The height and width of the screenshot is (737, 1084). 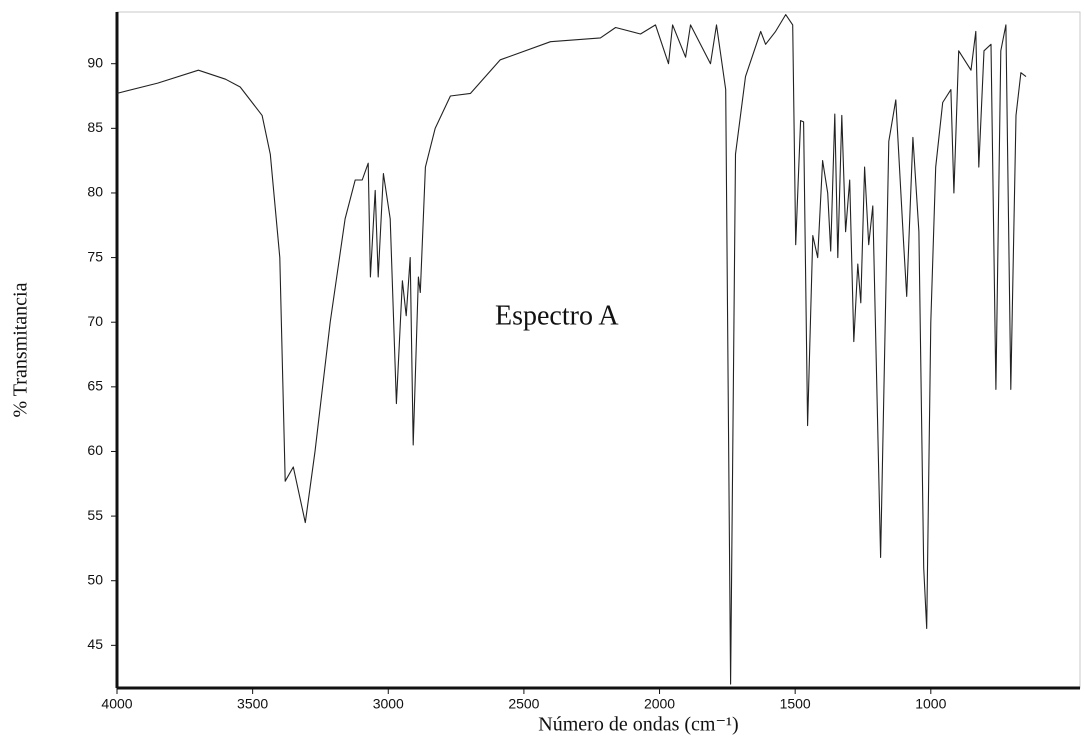 What do you see at coordinates (95, 579) in the screenshot?
I see `y-tick-label: 50` at bounding box center [95, 579].